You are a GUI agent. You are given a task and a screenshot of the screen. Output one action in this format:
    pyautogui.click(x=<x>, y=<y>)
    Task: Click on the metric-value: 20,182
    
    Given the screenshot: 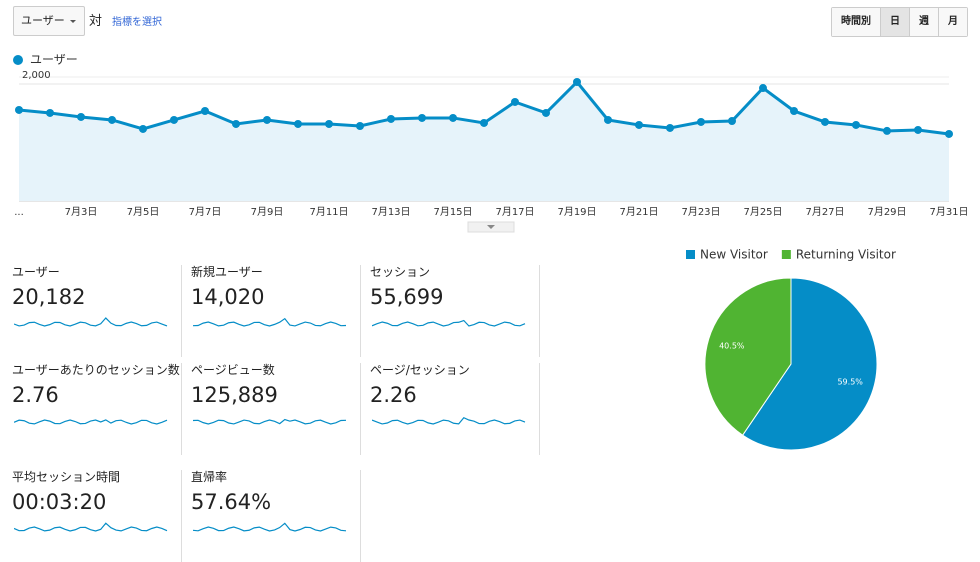 What is the action you would take?
    pyautogui.click(x=49, y=297)
    